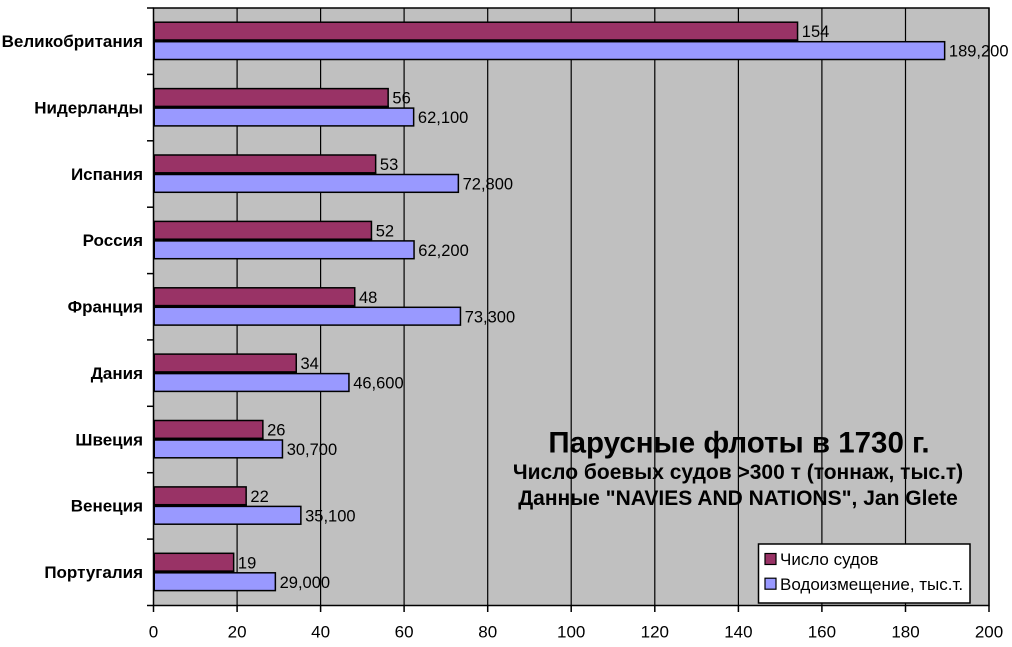  I want to click on svg-text: 62,200, so click(443, 251).